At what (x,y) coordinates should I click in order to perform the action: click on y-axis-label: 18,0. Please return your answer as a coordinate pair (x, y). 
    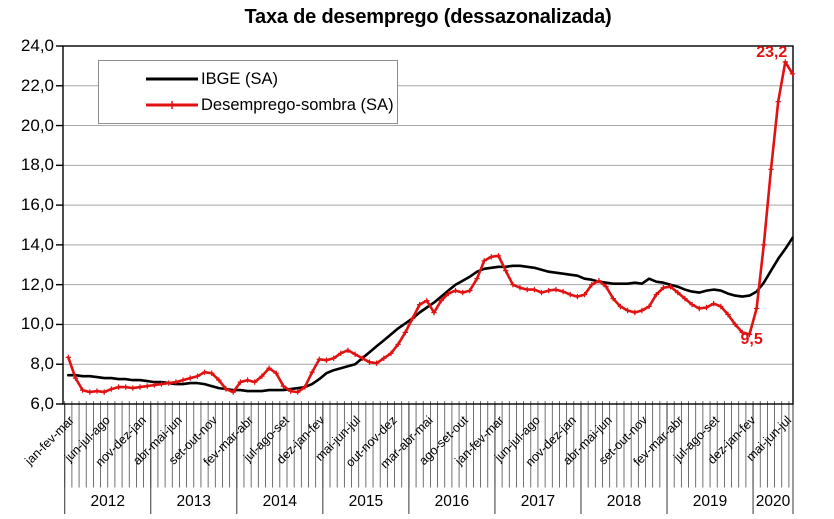
    Looking at the image, I should click on (37, 165).